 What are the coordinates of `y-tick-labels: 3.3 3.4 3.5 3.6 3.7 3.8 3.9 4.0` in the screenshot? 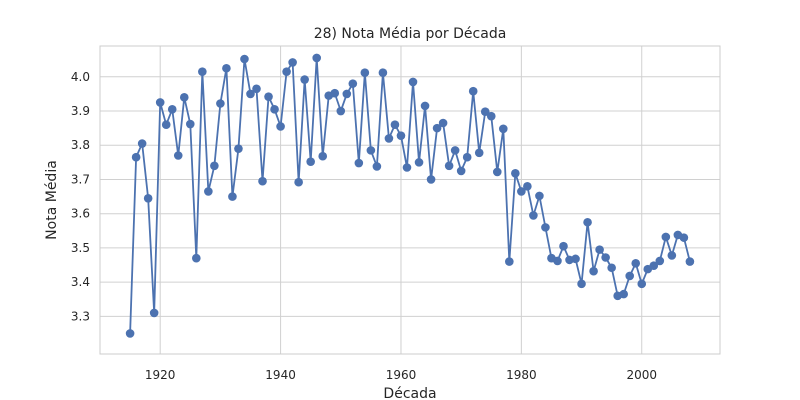 It's located at (80, 197).